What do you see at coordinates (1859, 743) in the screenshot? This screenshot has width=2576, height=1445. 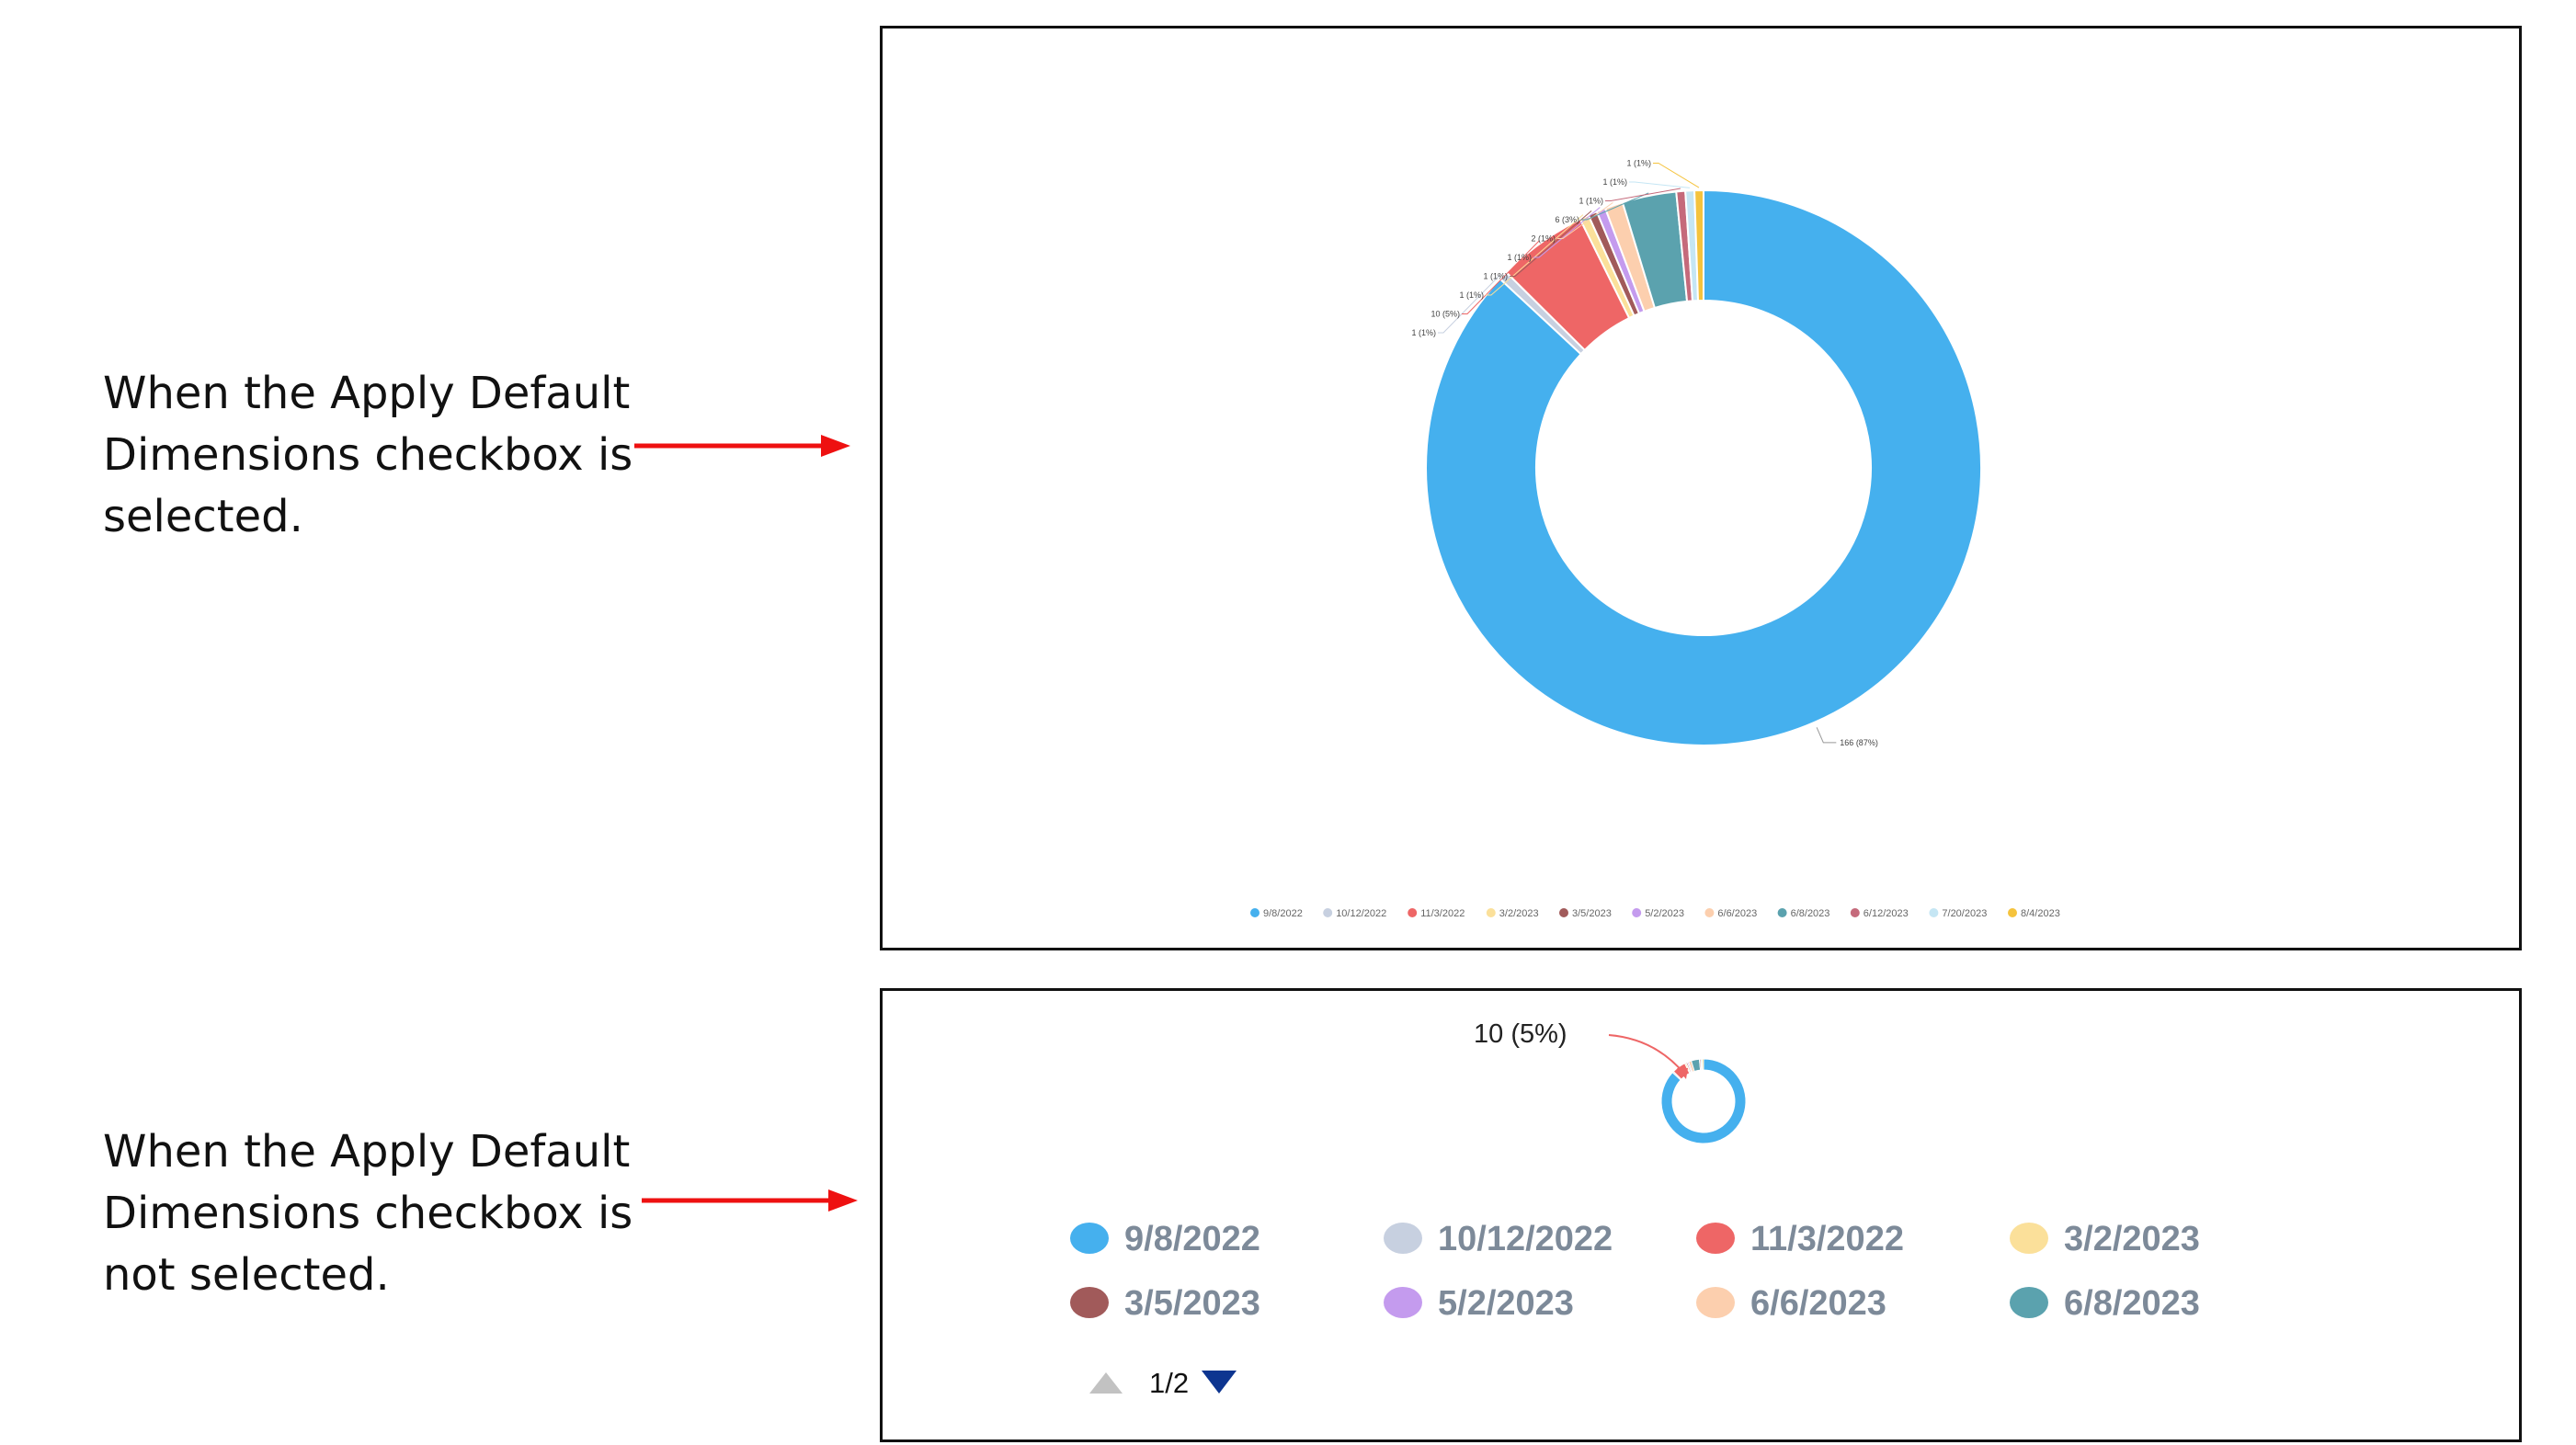 I see `slice-label-9-8-2022: 166 (87%)` at bounding box center [1859, 743].